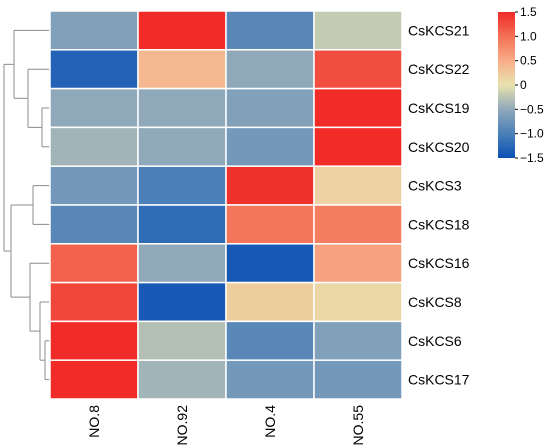 This screenshot has height=447, width=550. What do you see at coordinates (439, 147) in the screenshot?
I see `row-label: CsKCS20` at bounding box center [439, 147].